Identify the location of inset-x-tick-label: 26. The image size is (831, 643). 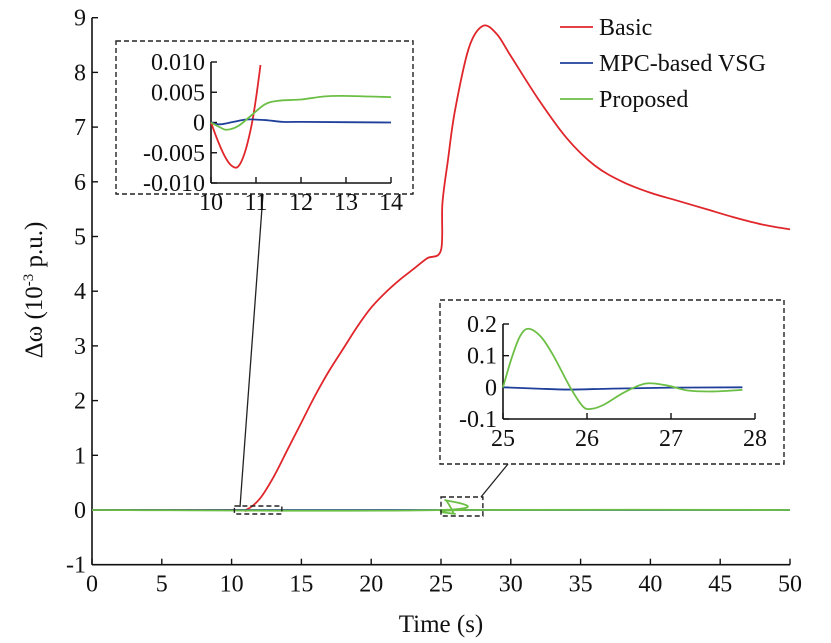
(587, 439).